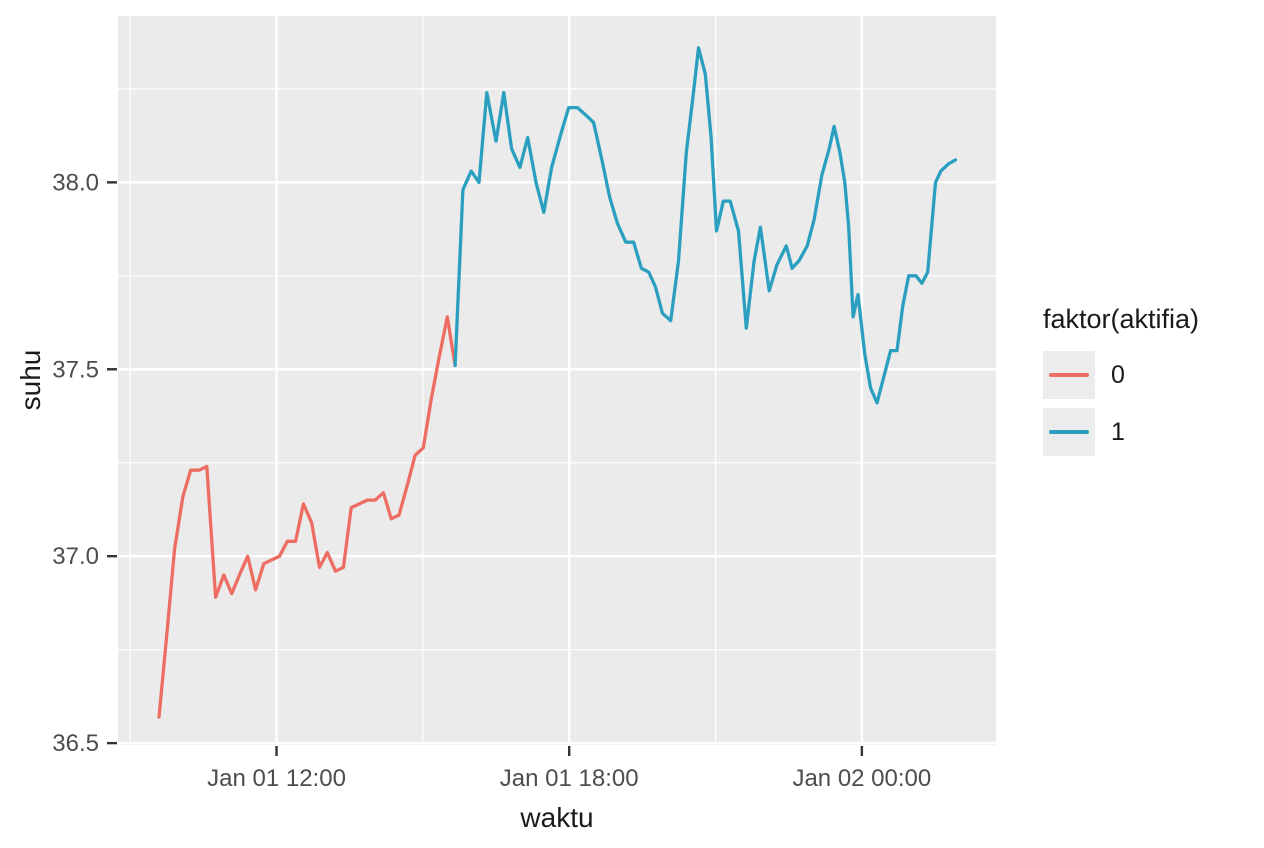  Describe the element at coordinates (569, 778) in the screenshot. I see `x-tick-label: Jan 01 18:00` at that location.